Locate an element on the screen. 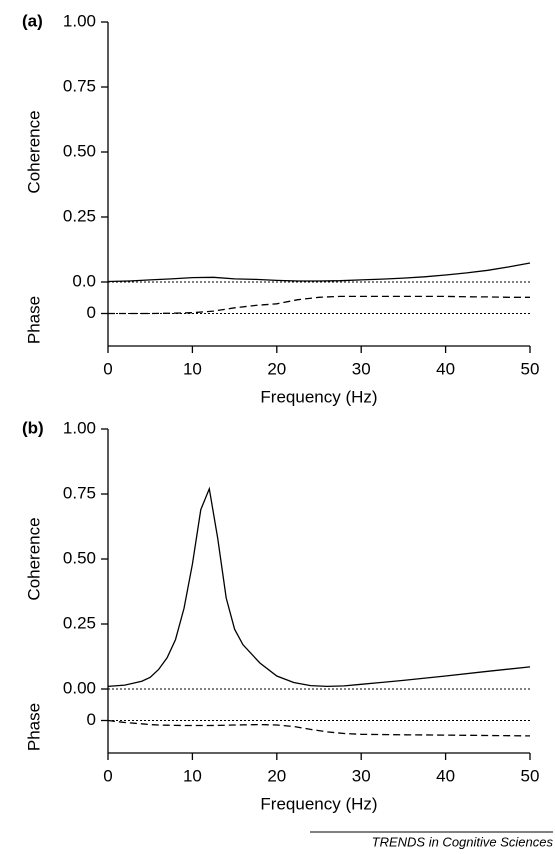  panel-label: (b) is located at coordinates (33, 427).